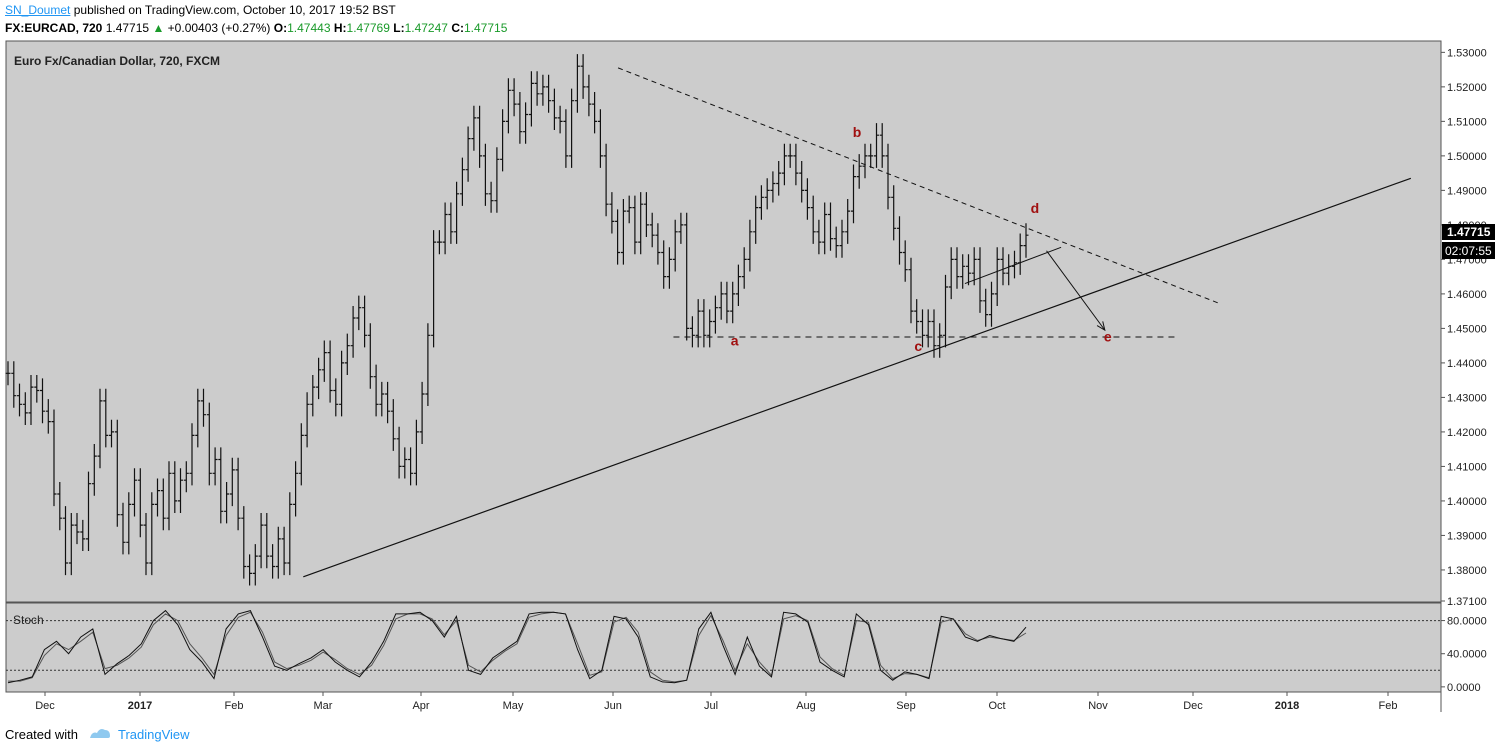 Image resolution: width=1504 pixels, height=751 pixels. I want to click on price-tick-label: 1.51000, so click(1467, 122).